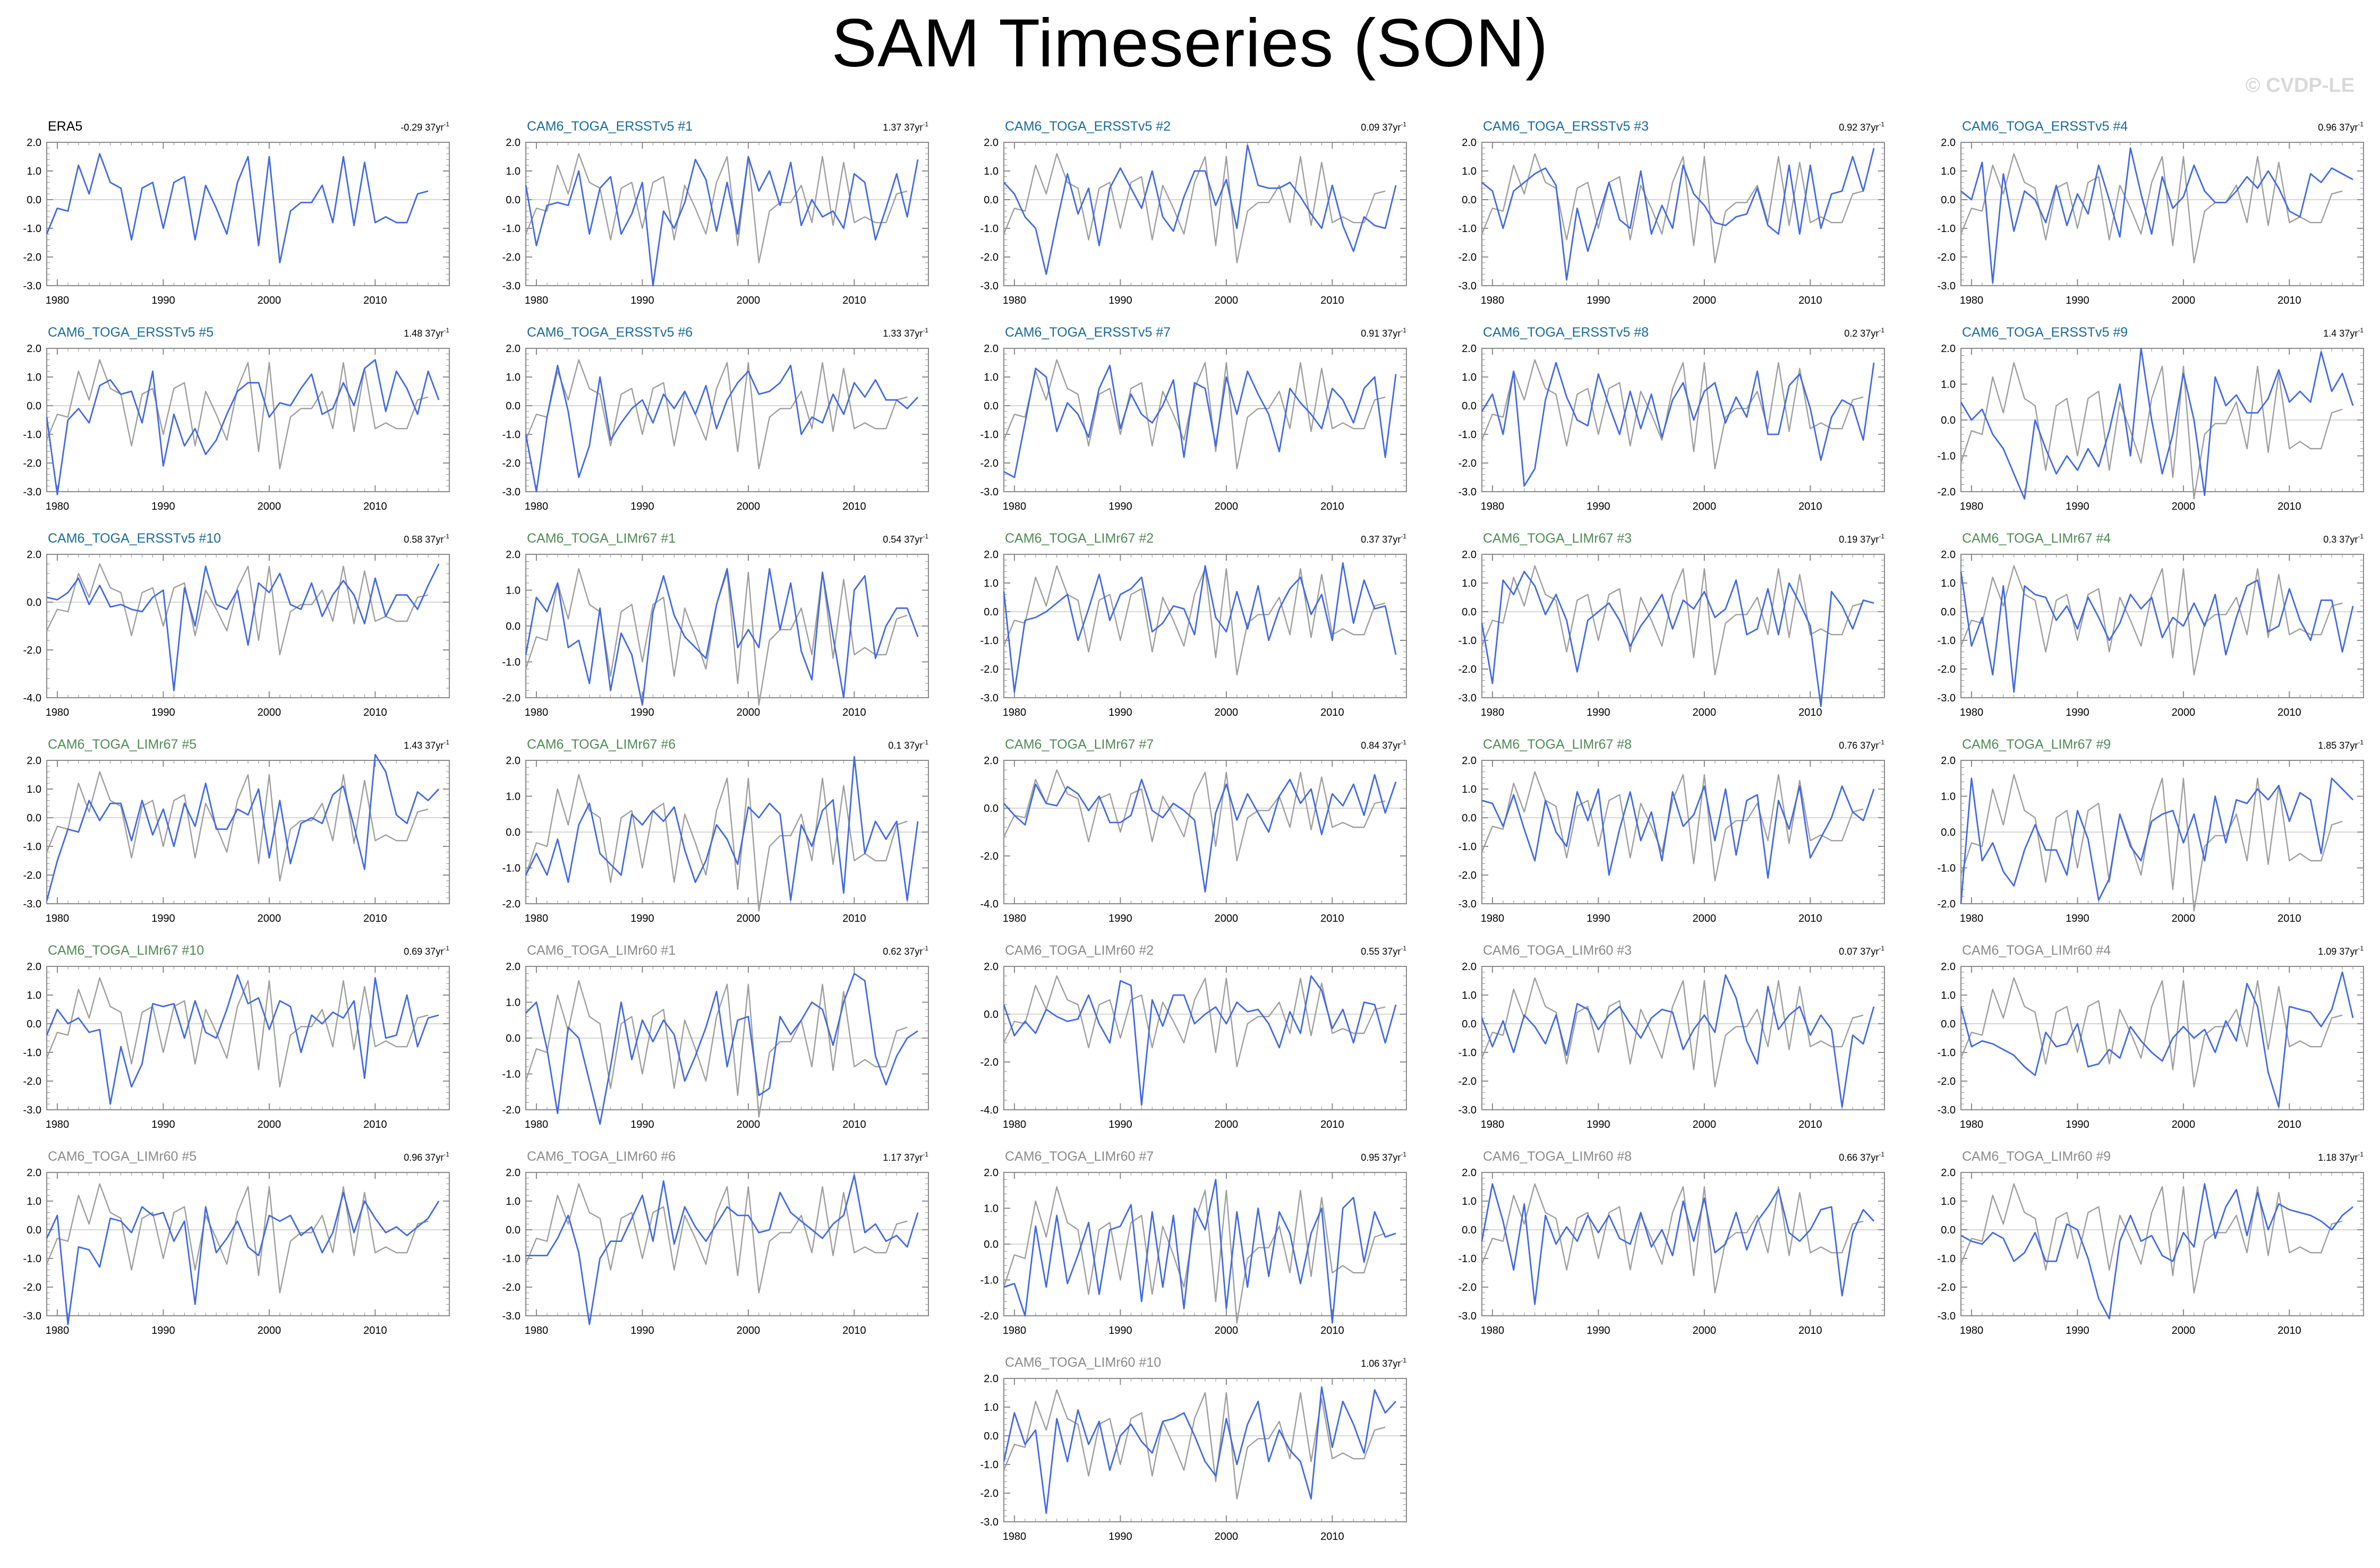 This screenshot has height=1568, width=2380. I want to click on panel-title: CAM6_TOGA_ERSSTv5 #5, so click(131, 332).